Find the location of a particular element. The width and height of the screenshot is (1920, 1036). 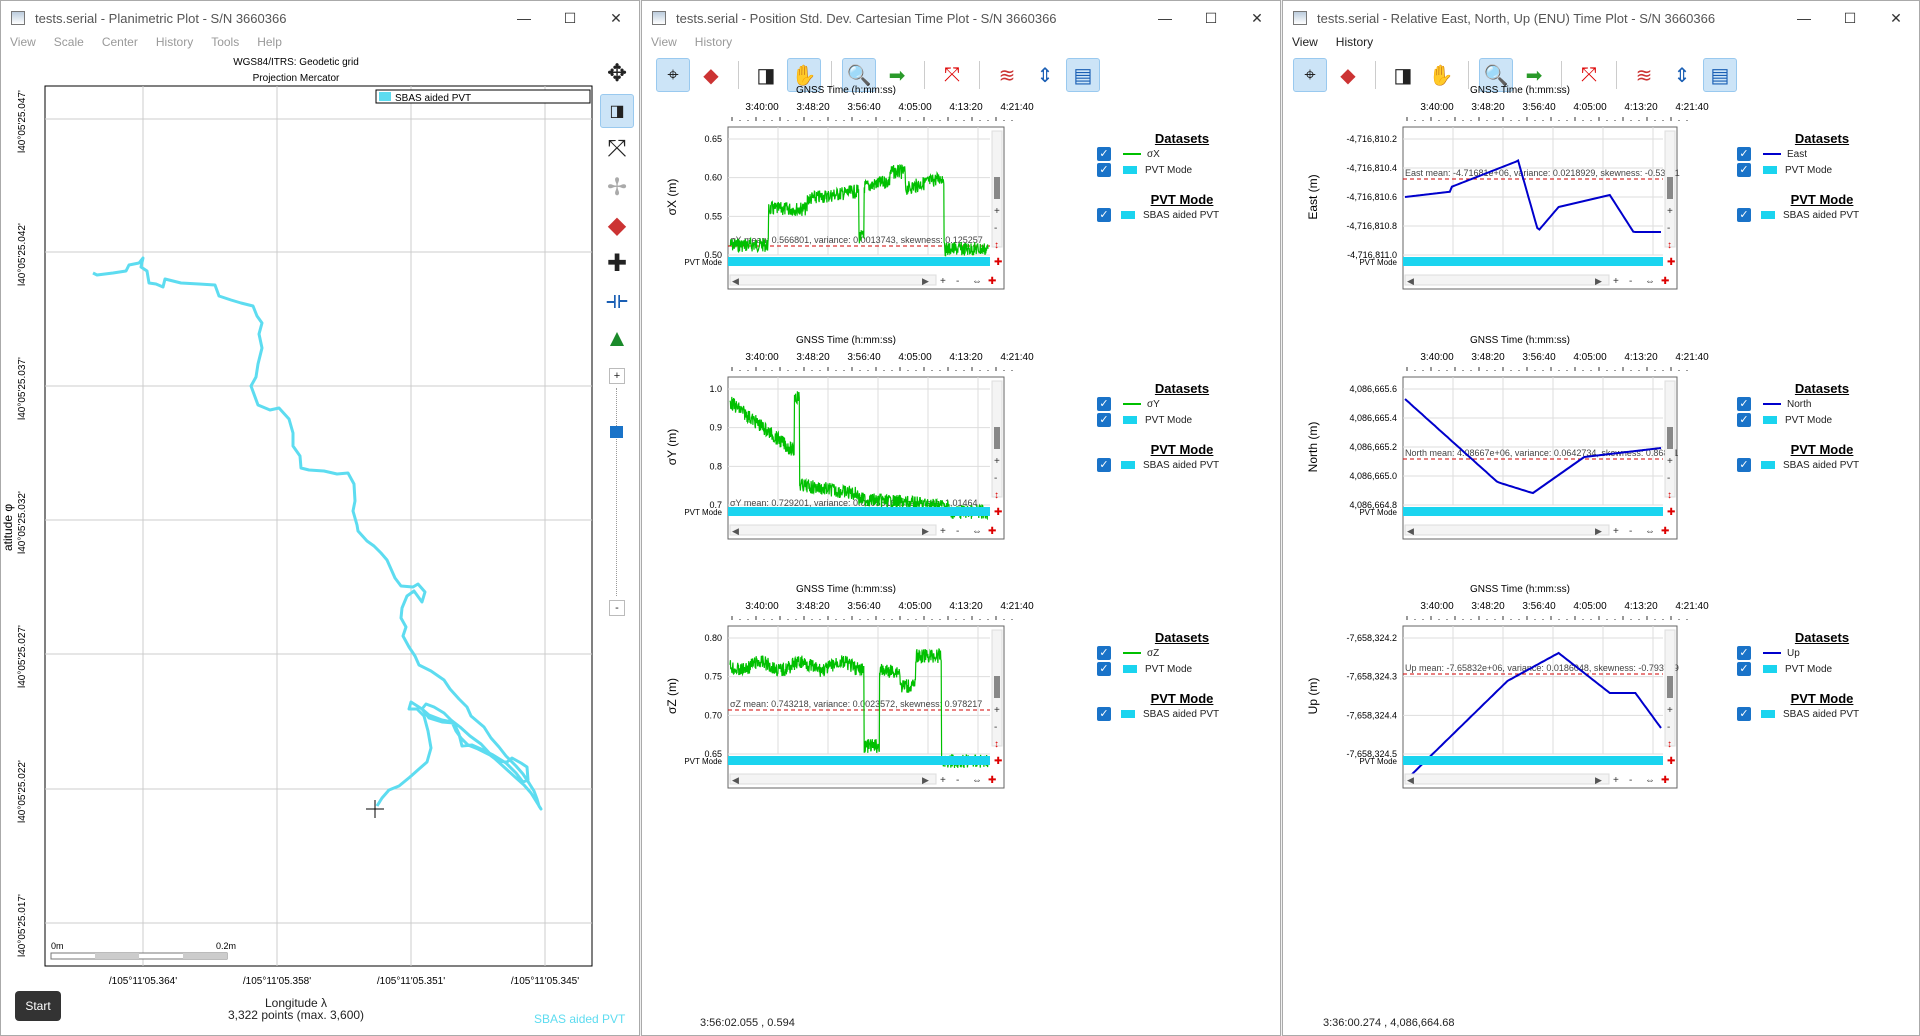

pointer-icon: ⌖ is located at coordinates (673, 75).